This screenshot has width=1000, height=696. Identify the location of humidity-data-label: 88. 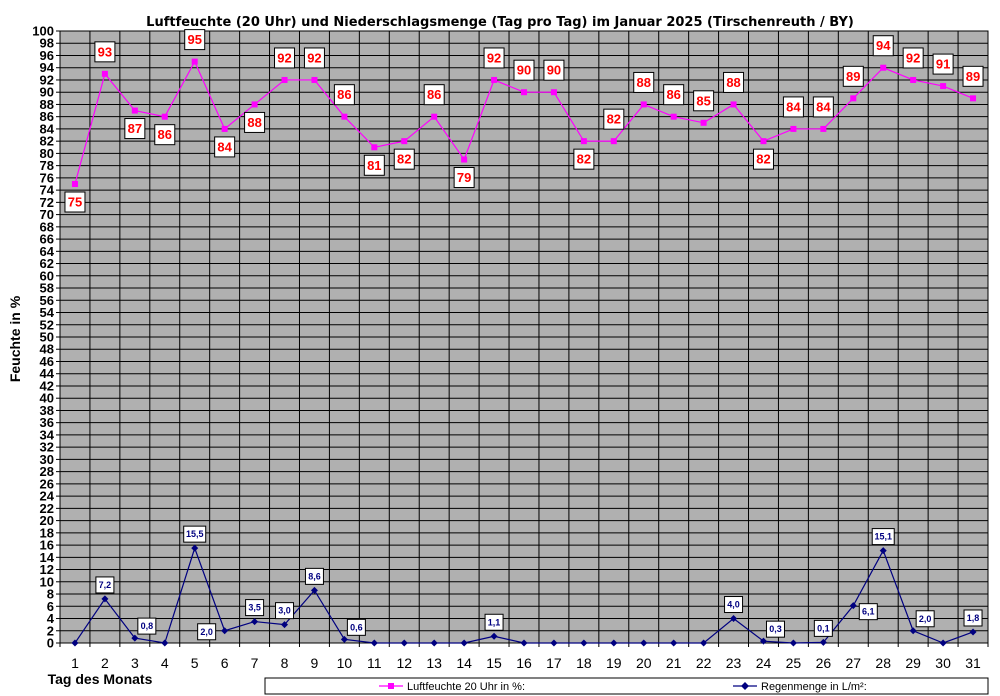
(644, 82).